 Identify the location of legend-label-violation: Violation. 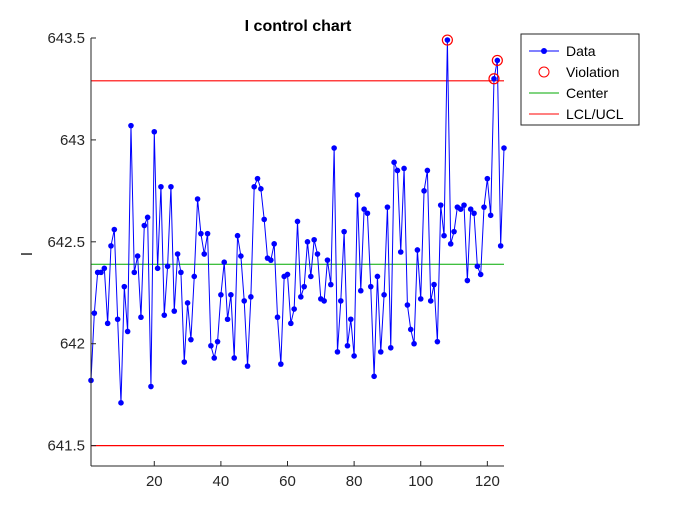
(592, 72).